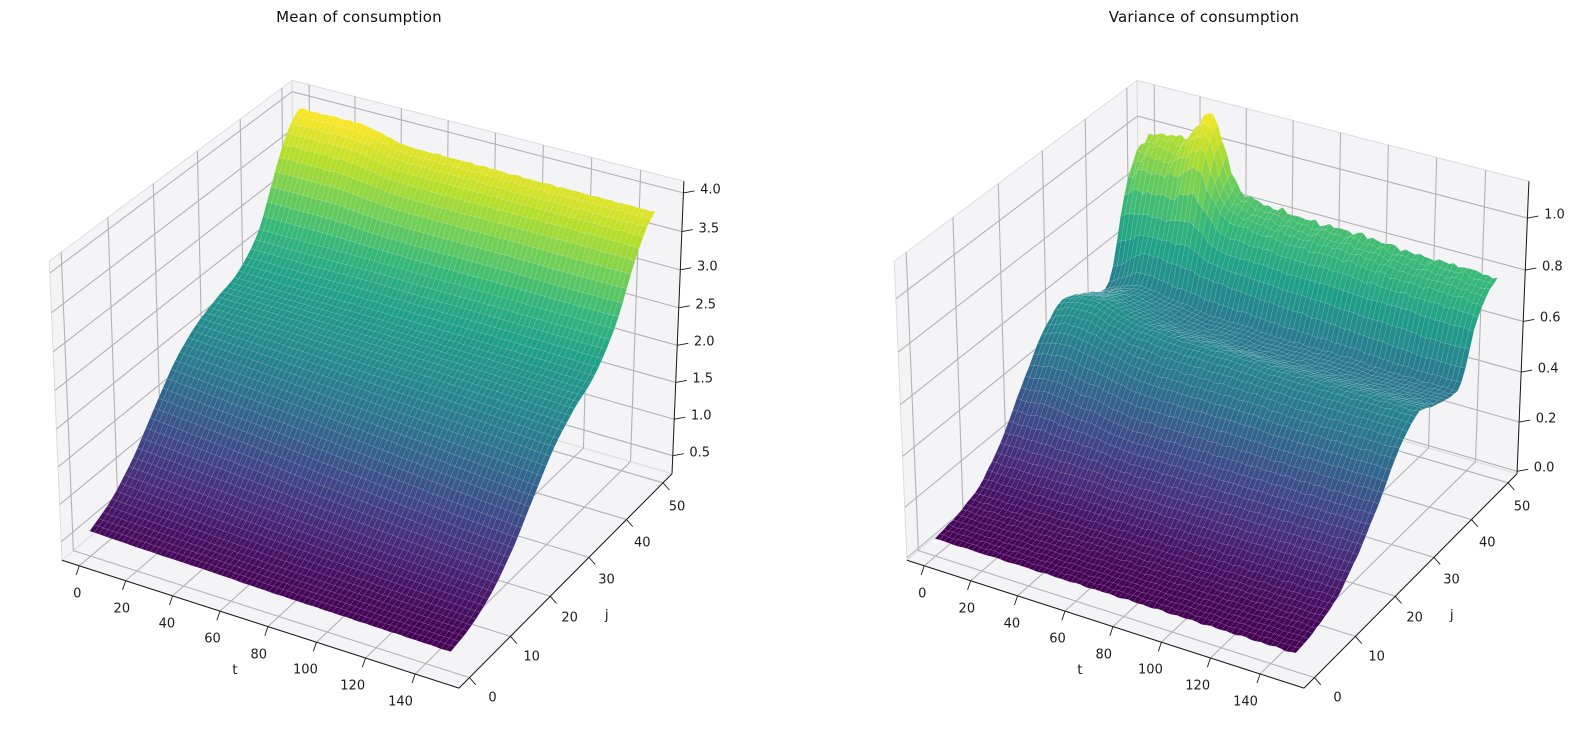 This screenshot has width=1574, height=744. What do you see at coordinates (706, 305) in the screenshot?
I see `z-axis-tick-label: 2.5` at bounding box center [706, 305].